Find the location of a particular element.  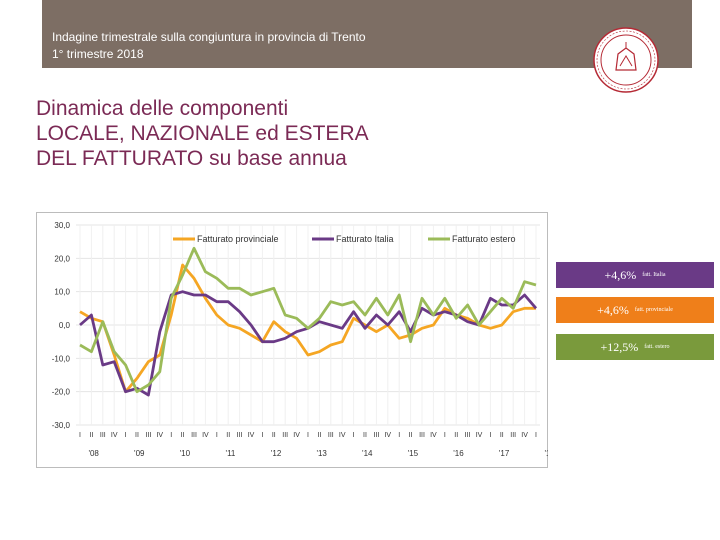

callout-label: fatt. provinciale is located at coordinates (653, 310).